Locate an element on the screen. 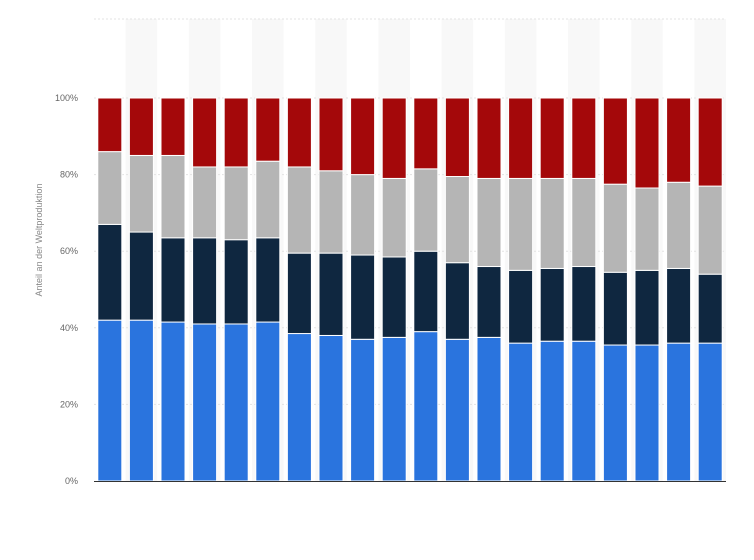 This screenshot has width=754, height=560. y-tick-label: 80% is located at coordinates (69, 175).